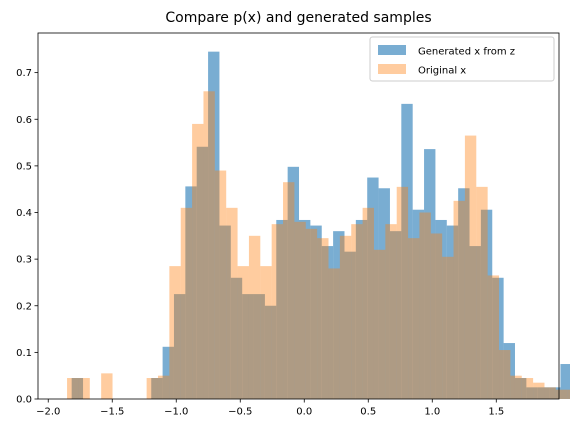 The width and height of the screenshot is (570, 436). Describe the element at coordinates (24, 120) in the screenshot. I see `y-tick-label: 0.6` at that location.